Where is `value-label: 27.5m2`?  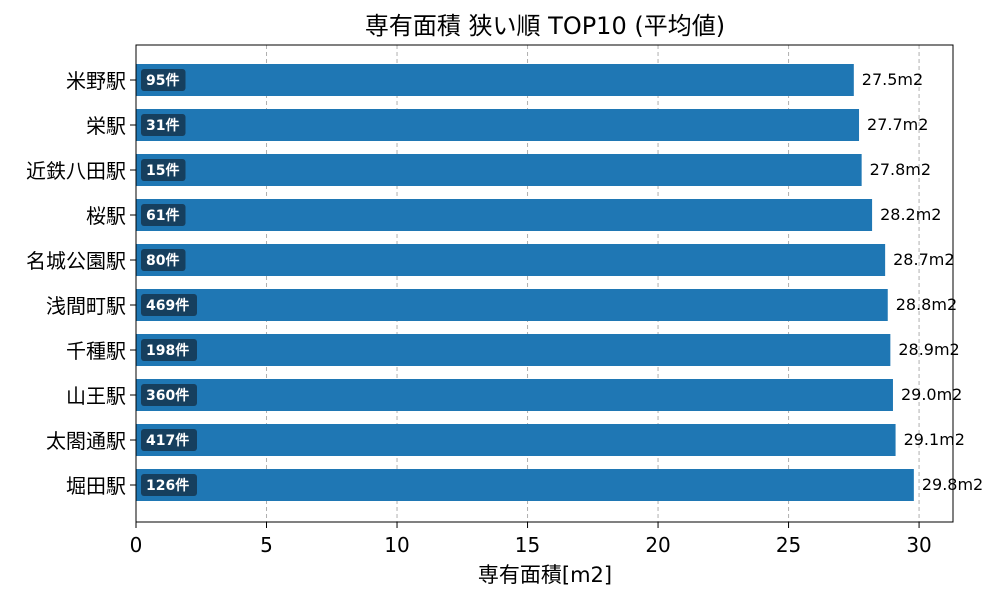 value-label: 27.5m2 is located at coordinates (892, 79).